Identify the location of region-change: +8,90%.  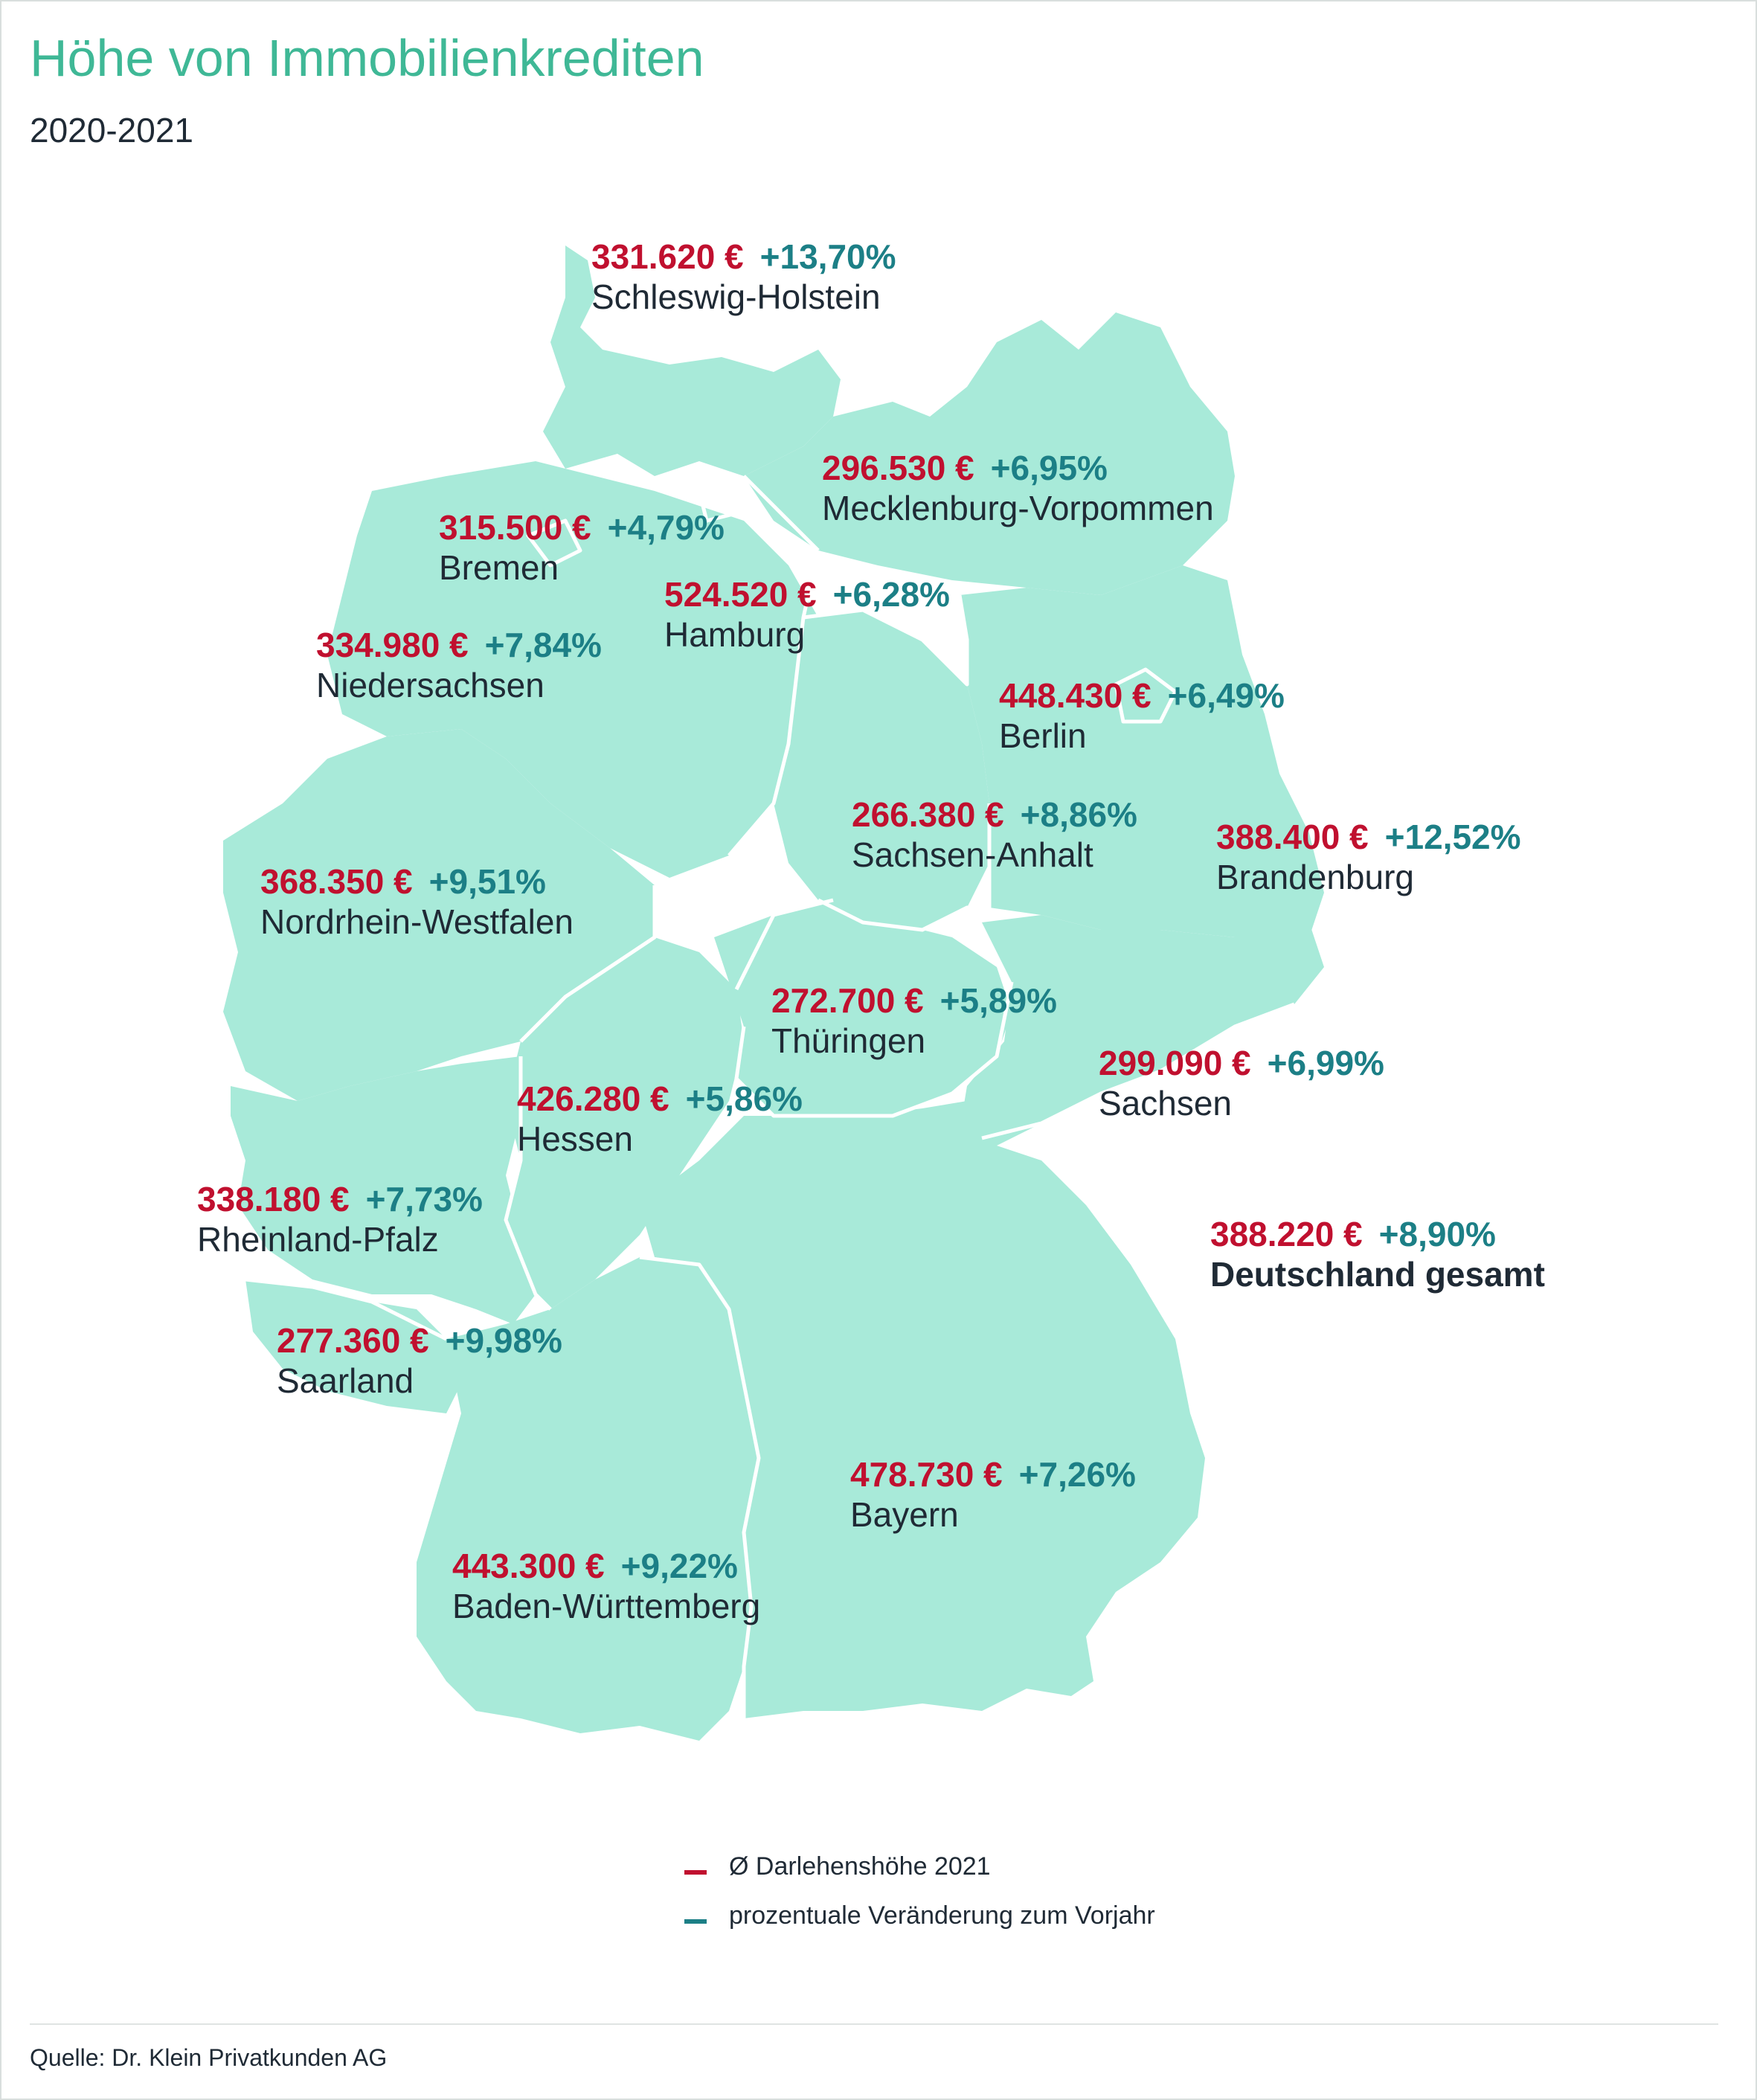
(1437, 1234).